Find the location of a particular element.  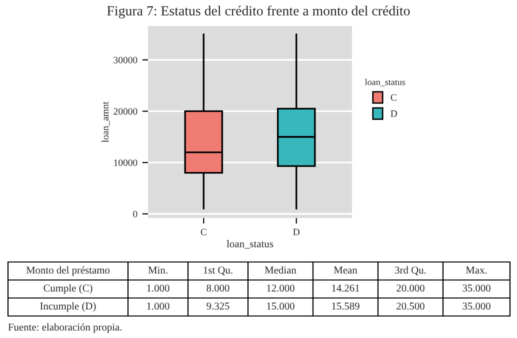

text: 8.000 is located at coordinates (218, 288).